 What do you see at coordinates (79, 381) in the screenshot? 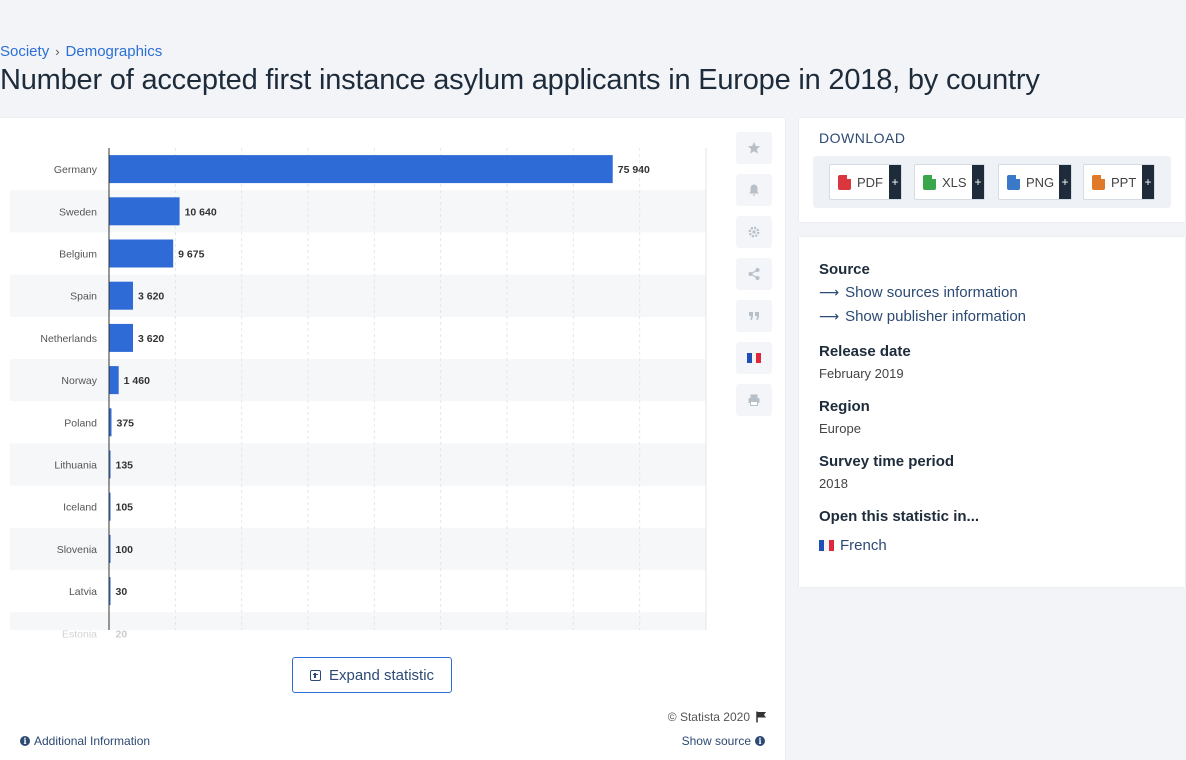
I see `category-label: Norway` at bounding box center [79, 381].